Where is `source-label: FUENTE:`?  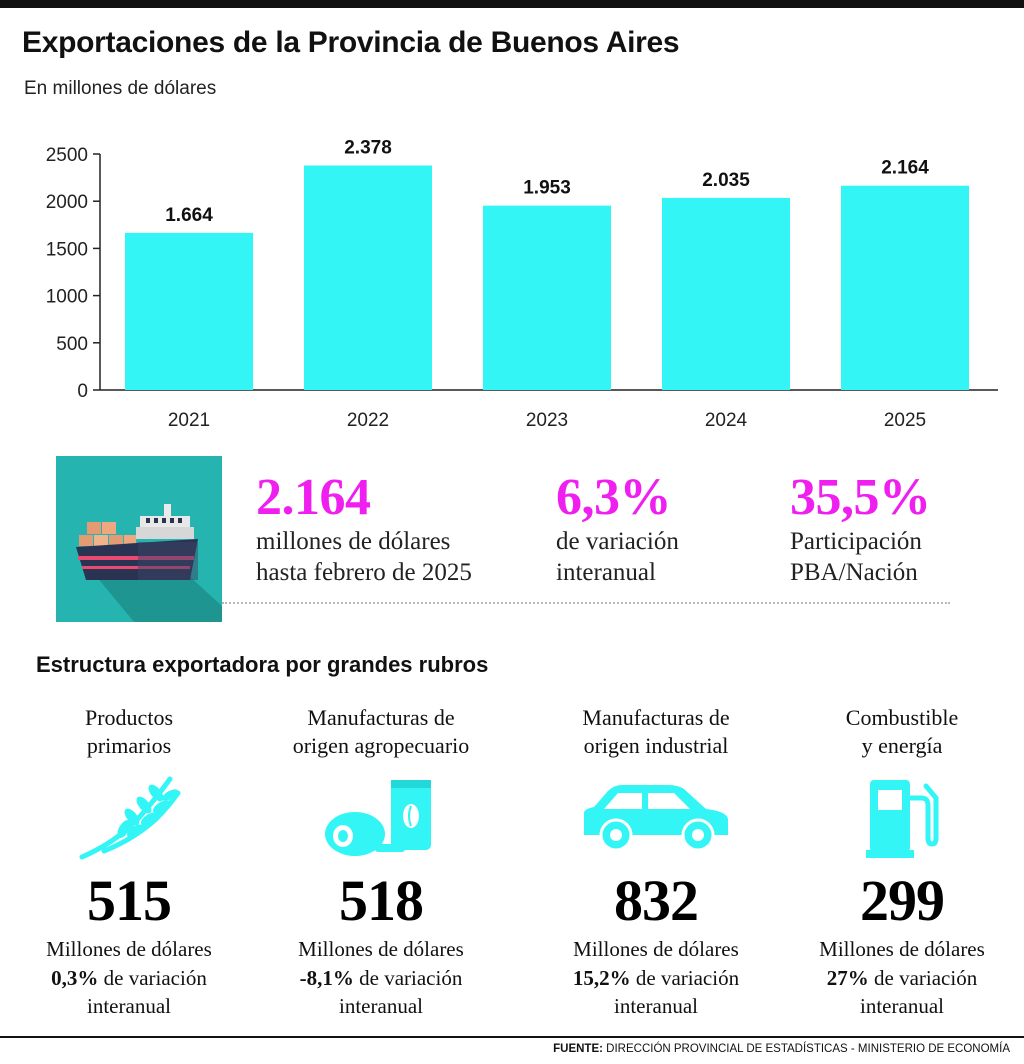 source-label: FUENTE: is located at coordinates (578, 1049).